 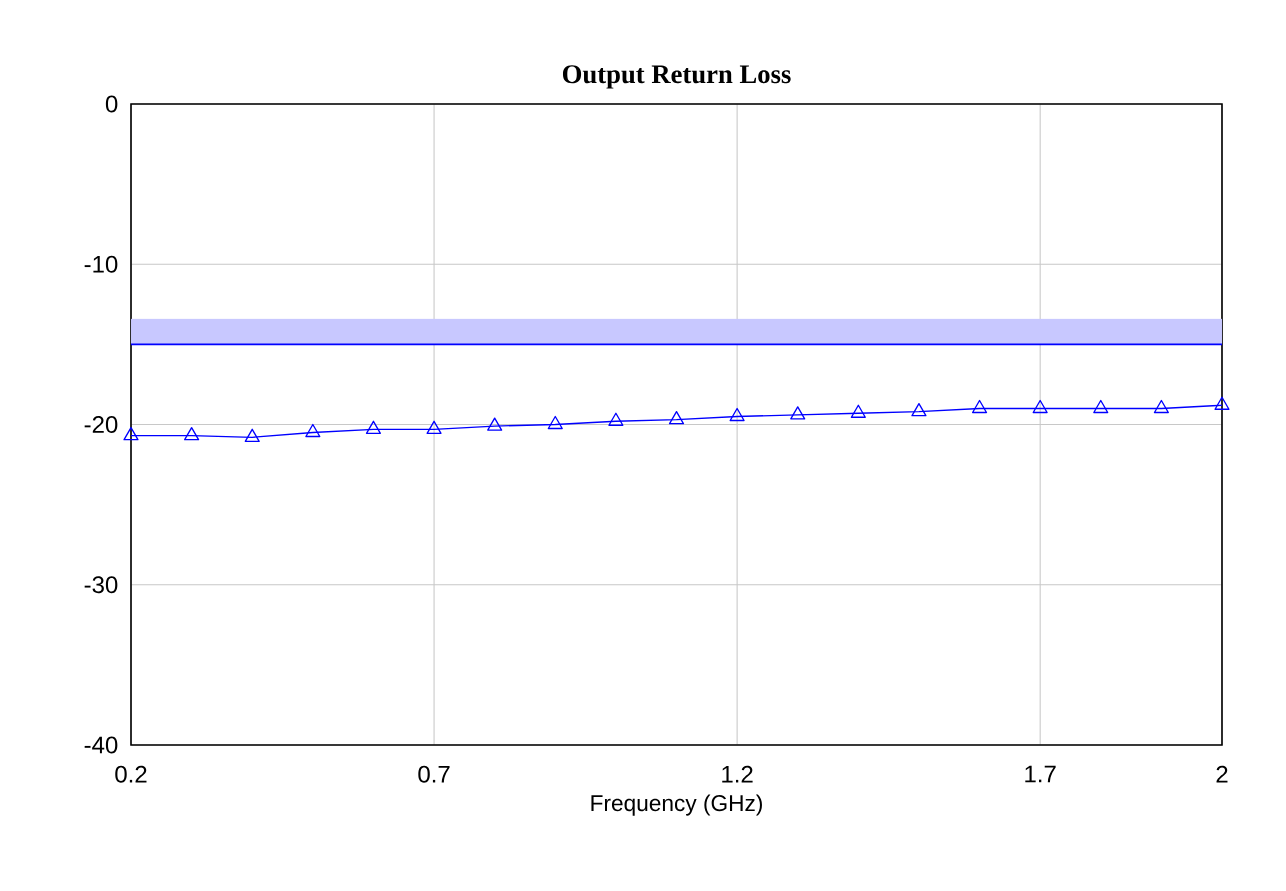 I want to click on x-tick-label: 2, so click(x=1222, y=774).